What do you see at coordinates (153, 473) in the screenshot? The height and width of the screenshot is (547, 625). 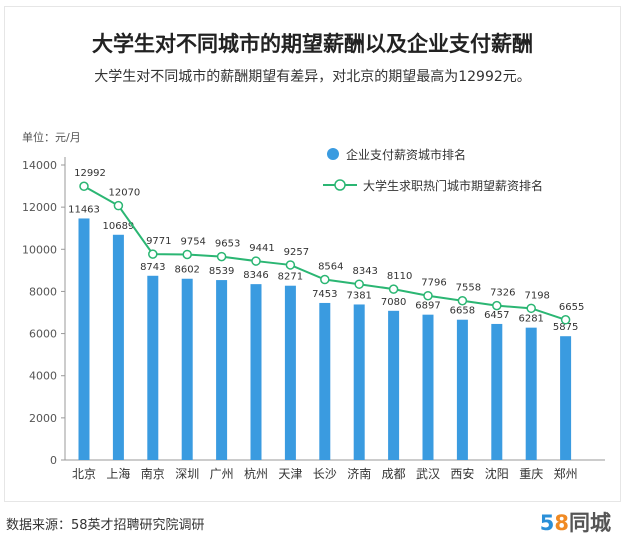 I see `x-category-label: 南京` at bounding box center [153, 473].